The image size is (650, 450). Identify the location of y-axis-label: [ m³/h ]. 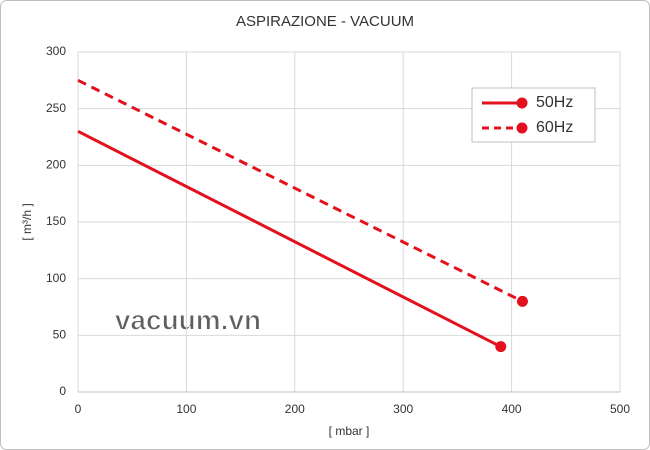
(27, 221).